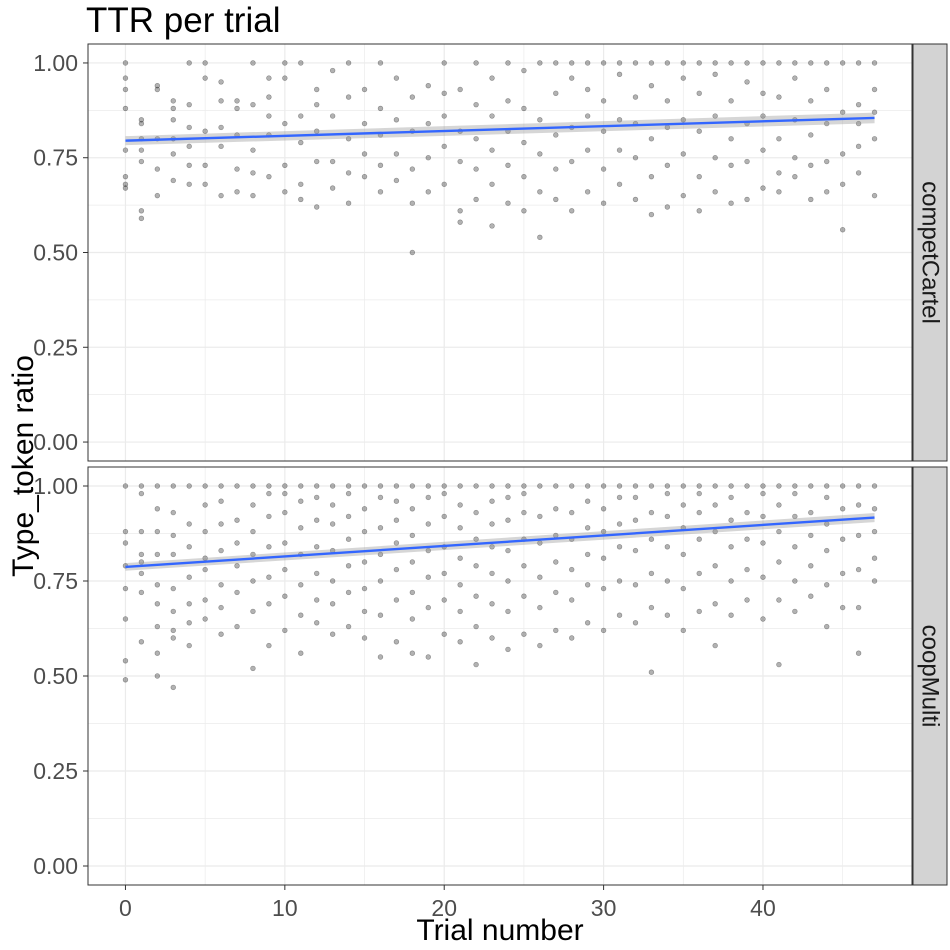 This screenshot has width=950, height=950. Describe the element at coordinates (55, 253) in the screenshot. I see `y-tick-label: 0.50` at that location.